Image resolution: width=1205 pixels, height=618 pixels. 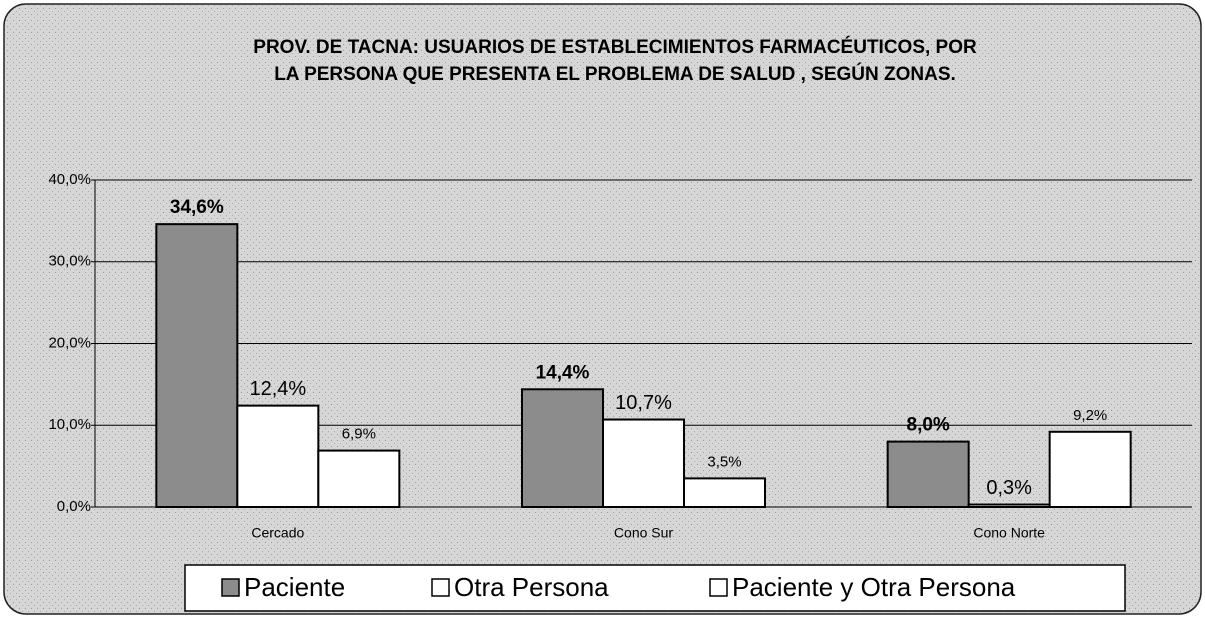 I want to click on value-label: 34,6%, so click(x=197, y=207).